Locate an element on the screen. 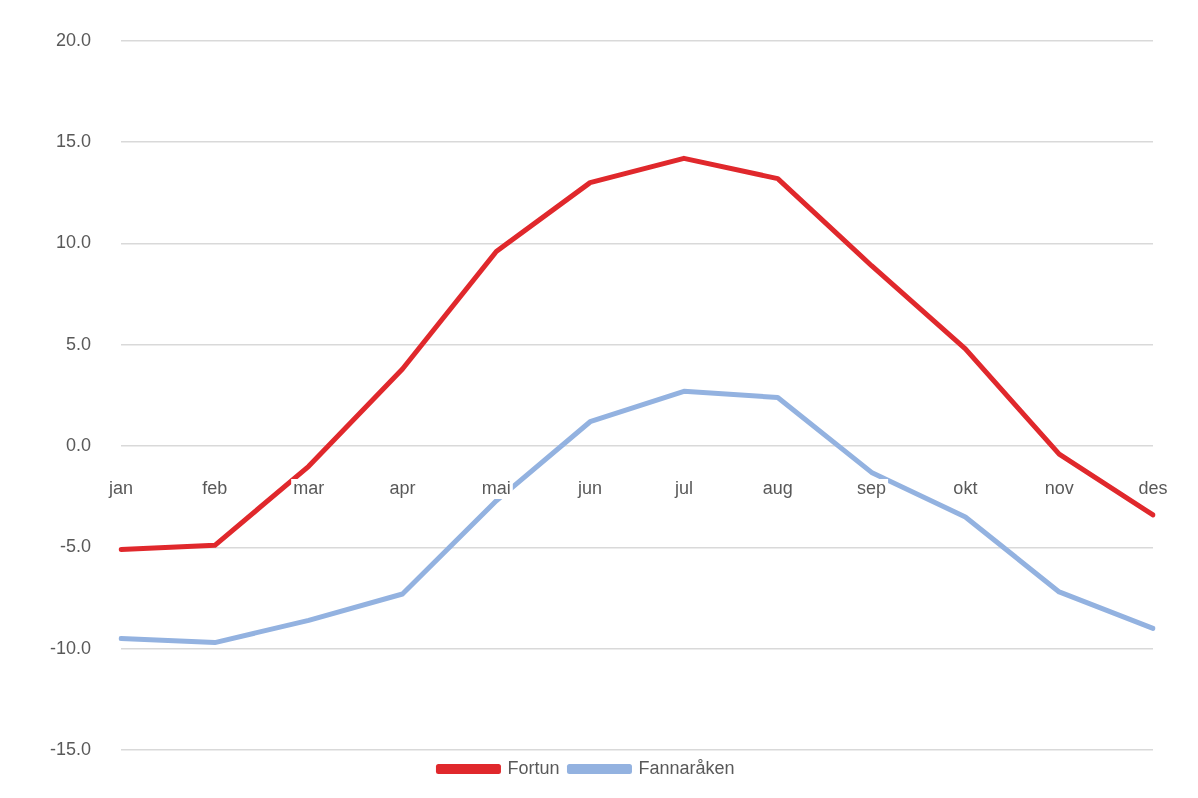 Image resolution: width=1198 pixels, height=798 pixels. y-tick-label: 10.0 is located at coordinates (73, 242).